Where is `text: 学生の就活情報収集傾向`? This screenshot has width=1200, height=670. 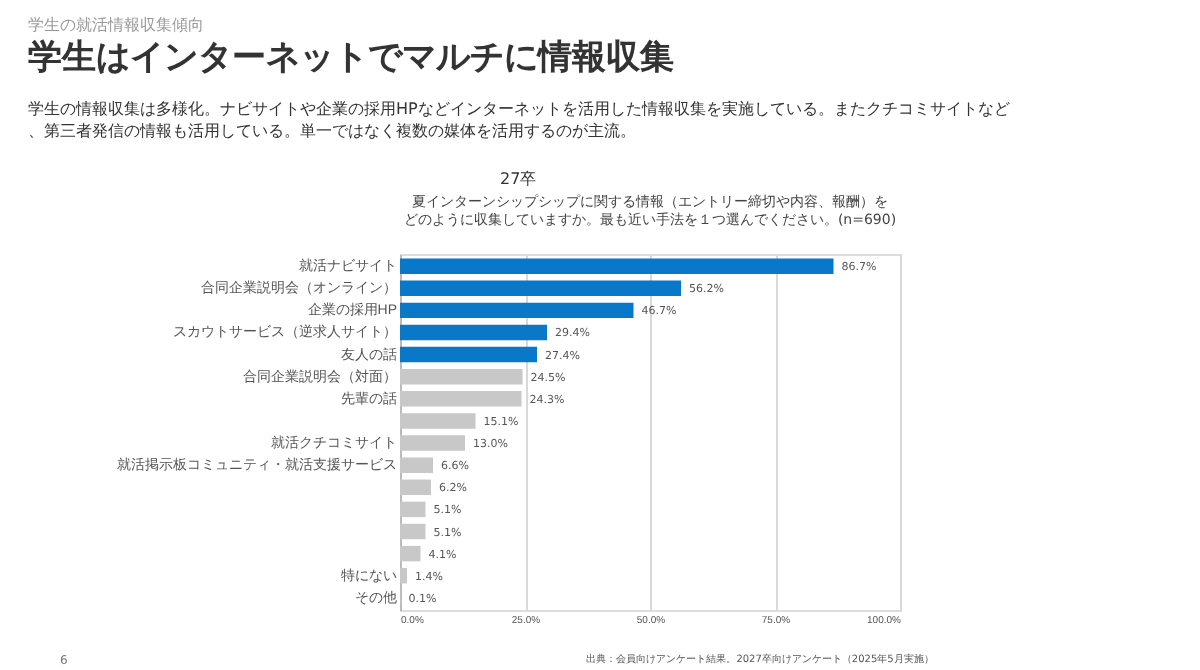
text: 学生の就活情報収集傾向 is located at coordinates (116, 25).